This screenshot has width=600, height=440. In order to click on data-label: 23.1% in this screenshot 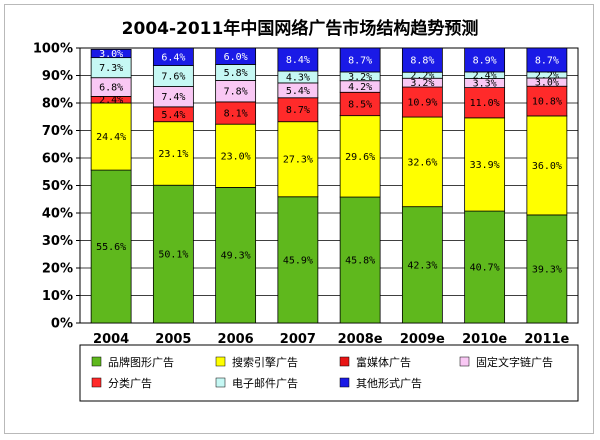, I will do `click(173, 154)`.